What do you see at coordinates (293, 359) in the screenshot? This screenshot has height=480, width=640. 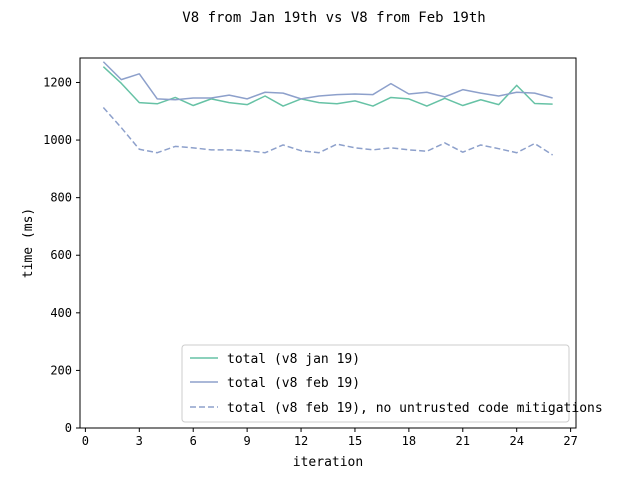 I see `legend-label-jan: total (v8 jan 19)` at bounding box center [293, 359].